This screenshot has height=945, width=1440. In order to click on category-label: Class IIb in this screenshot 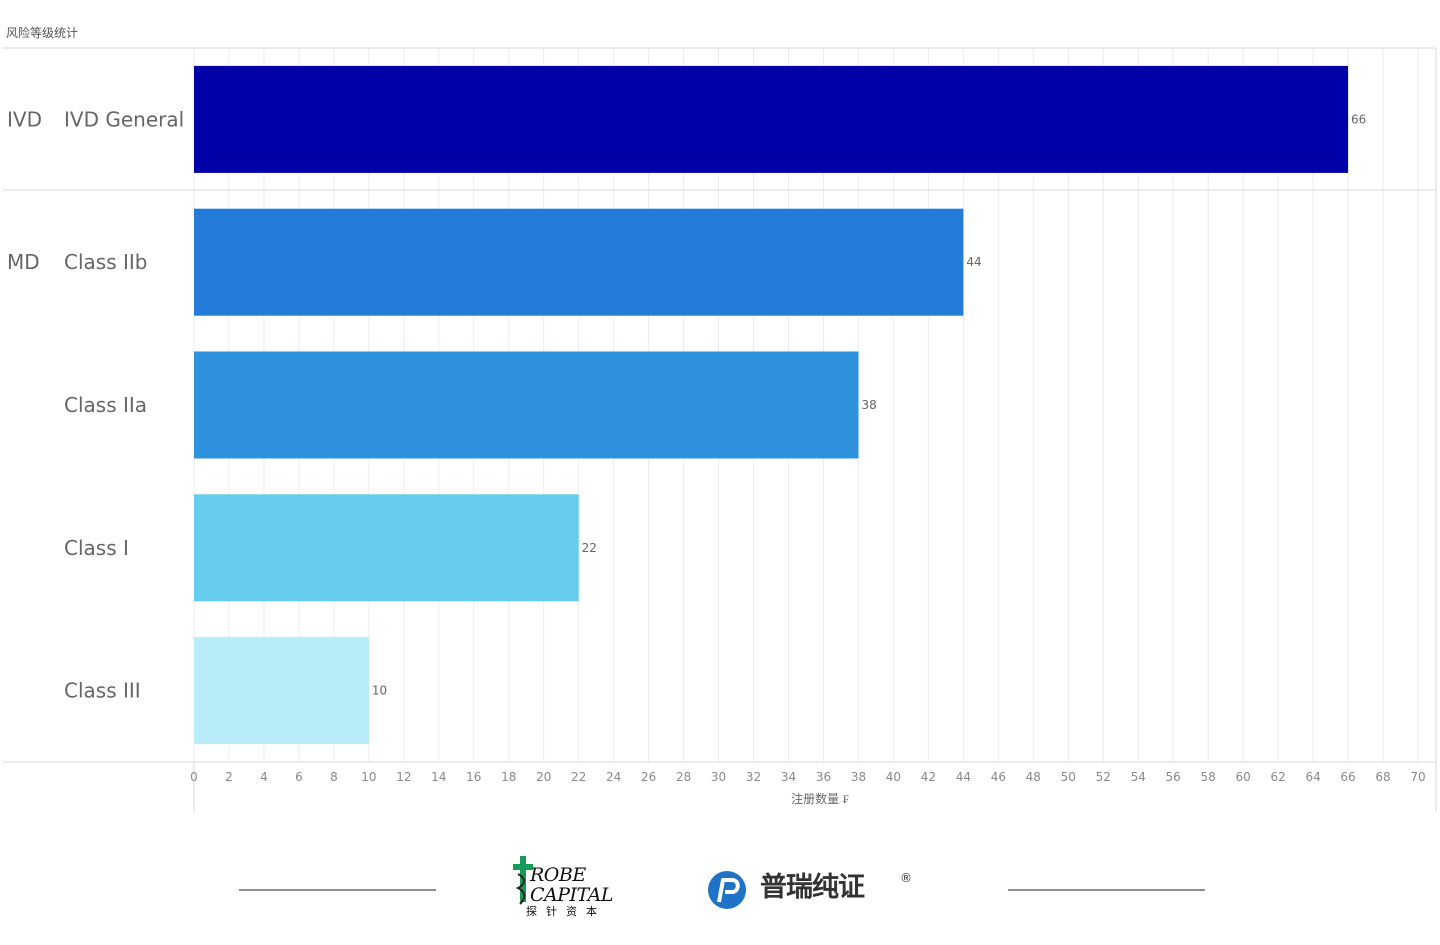, I will do `click(105, 262)`.